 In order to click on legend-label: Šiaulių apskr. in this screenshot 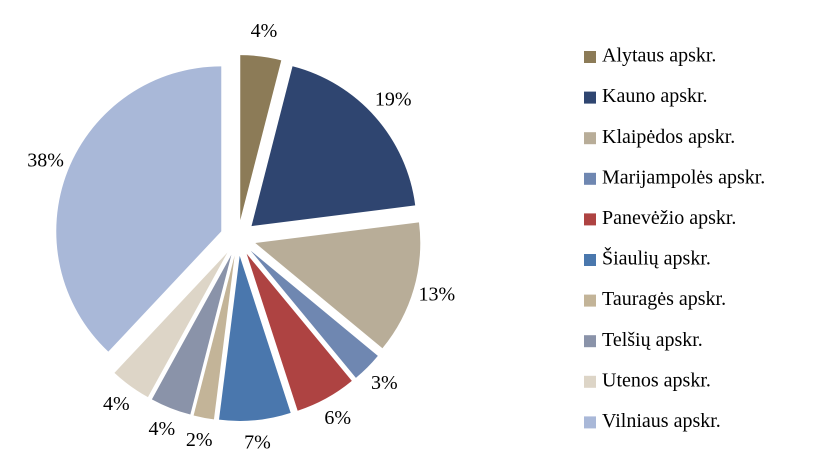, I will do `click(656, 258)`.